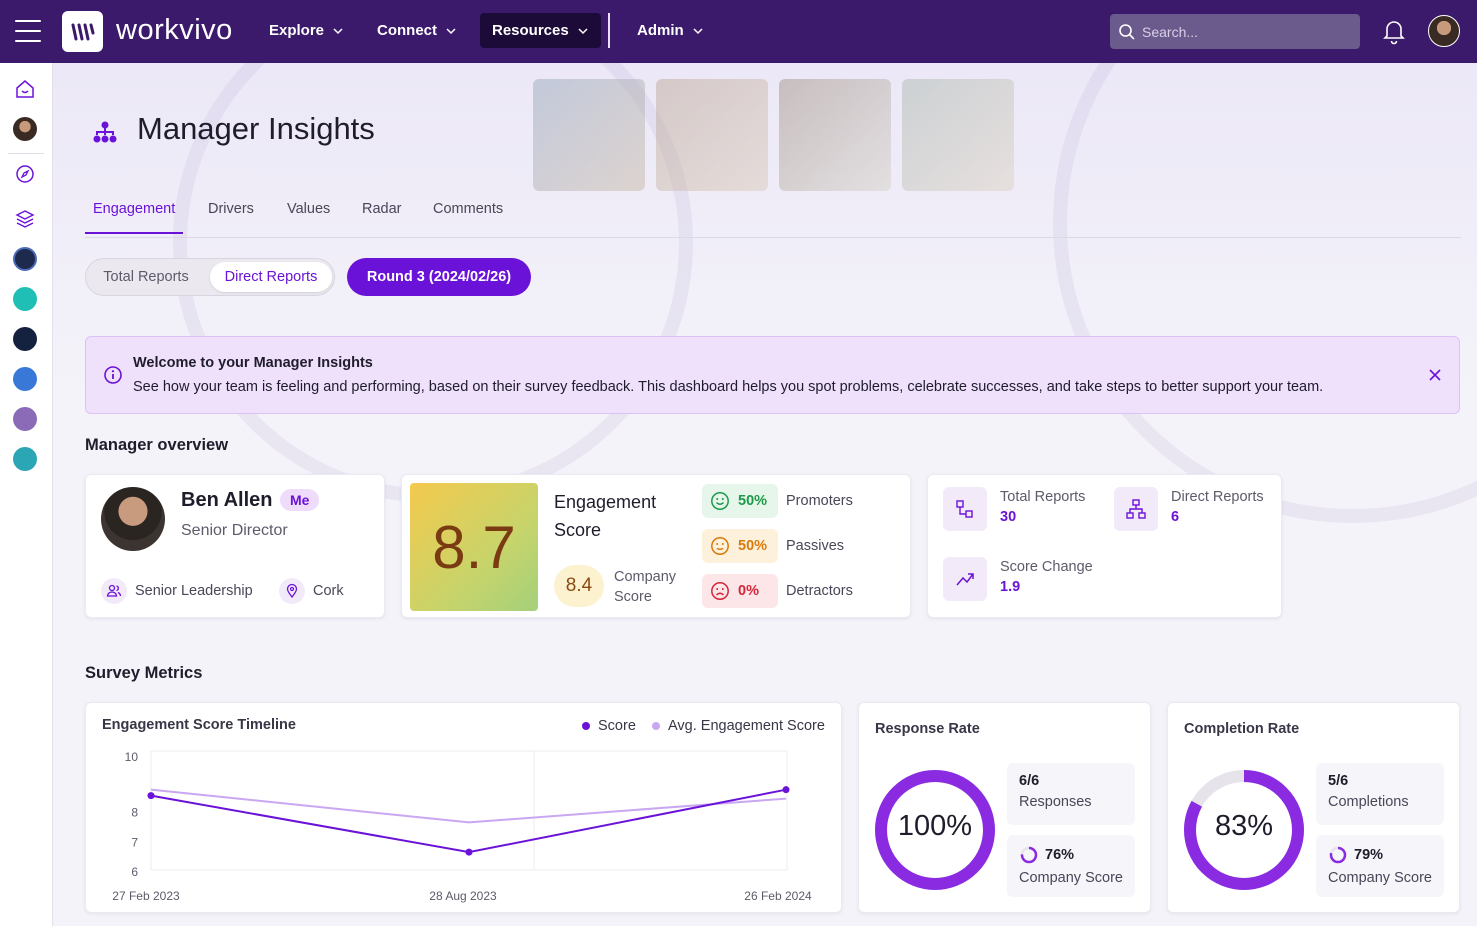 Image resolution: width=1477 pixels, height=926 pixels. Describe the element at coordinates (1242, 729) in the screenshot. I see `completion-rate-title: Completion Rate` at that location.